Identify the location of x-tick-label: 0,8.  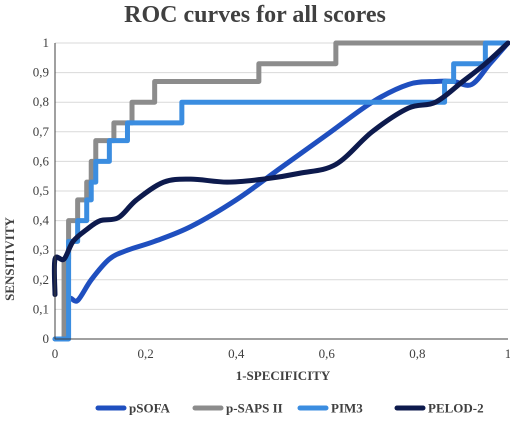
(417, 353).